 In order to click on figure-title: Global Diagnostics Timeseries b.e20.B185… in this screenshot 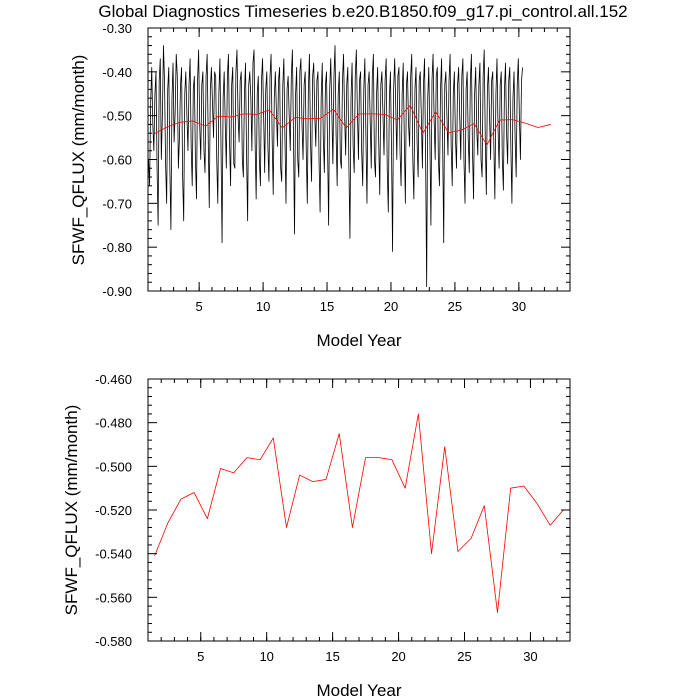, I will do `click(362, 11)`.